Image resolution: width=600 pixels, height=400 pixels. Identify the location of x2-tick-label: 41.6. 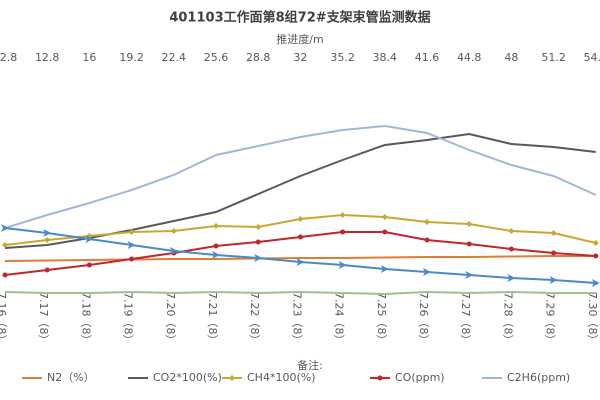
(427, 57).